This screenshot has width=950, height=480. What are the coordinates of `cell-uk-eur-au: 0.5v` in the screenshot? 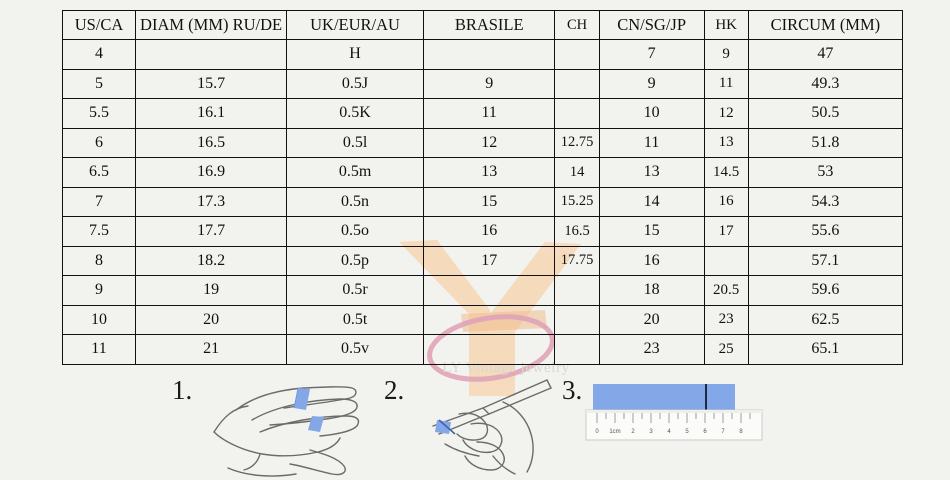 It's located at (355, 349).